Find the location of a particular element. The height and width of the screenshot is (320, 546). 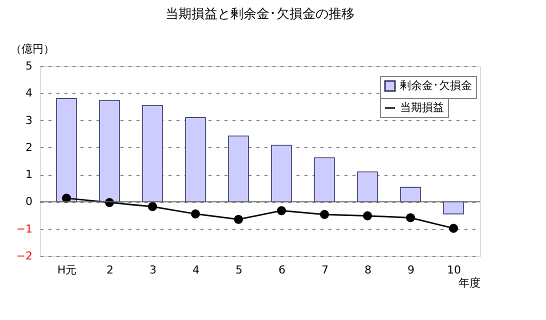

y-tick-label: 3 is located at coordinates (29, 120).